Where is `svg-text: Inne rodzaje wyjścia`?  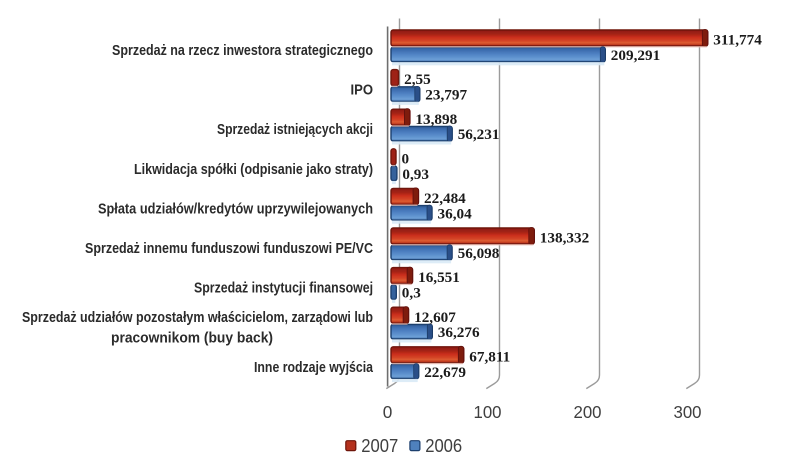
svg-text: Inne rodzaje wyjścia is located at coordinates (314, 368).